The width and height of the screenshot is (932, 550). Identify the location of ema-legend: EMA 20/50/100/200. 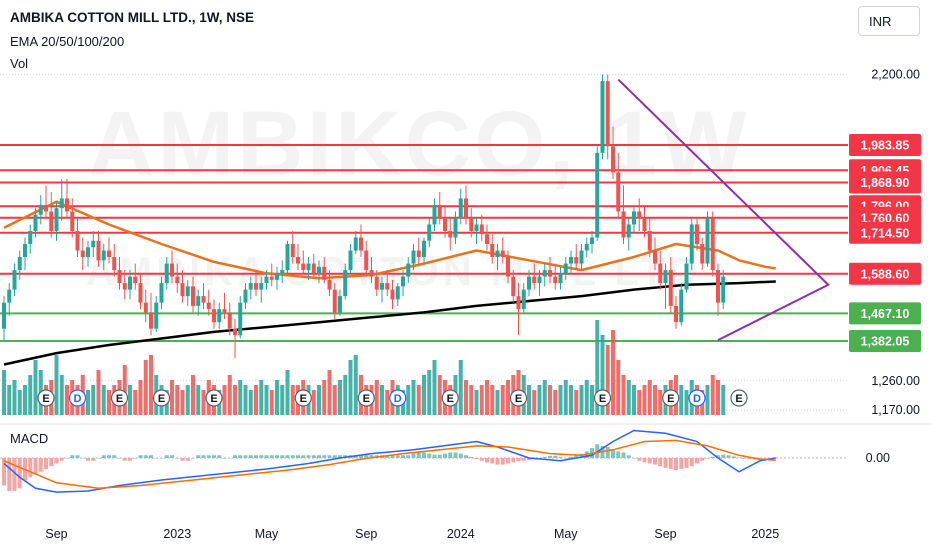
(67, 41).